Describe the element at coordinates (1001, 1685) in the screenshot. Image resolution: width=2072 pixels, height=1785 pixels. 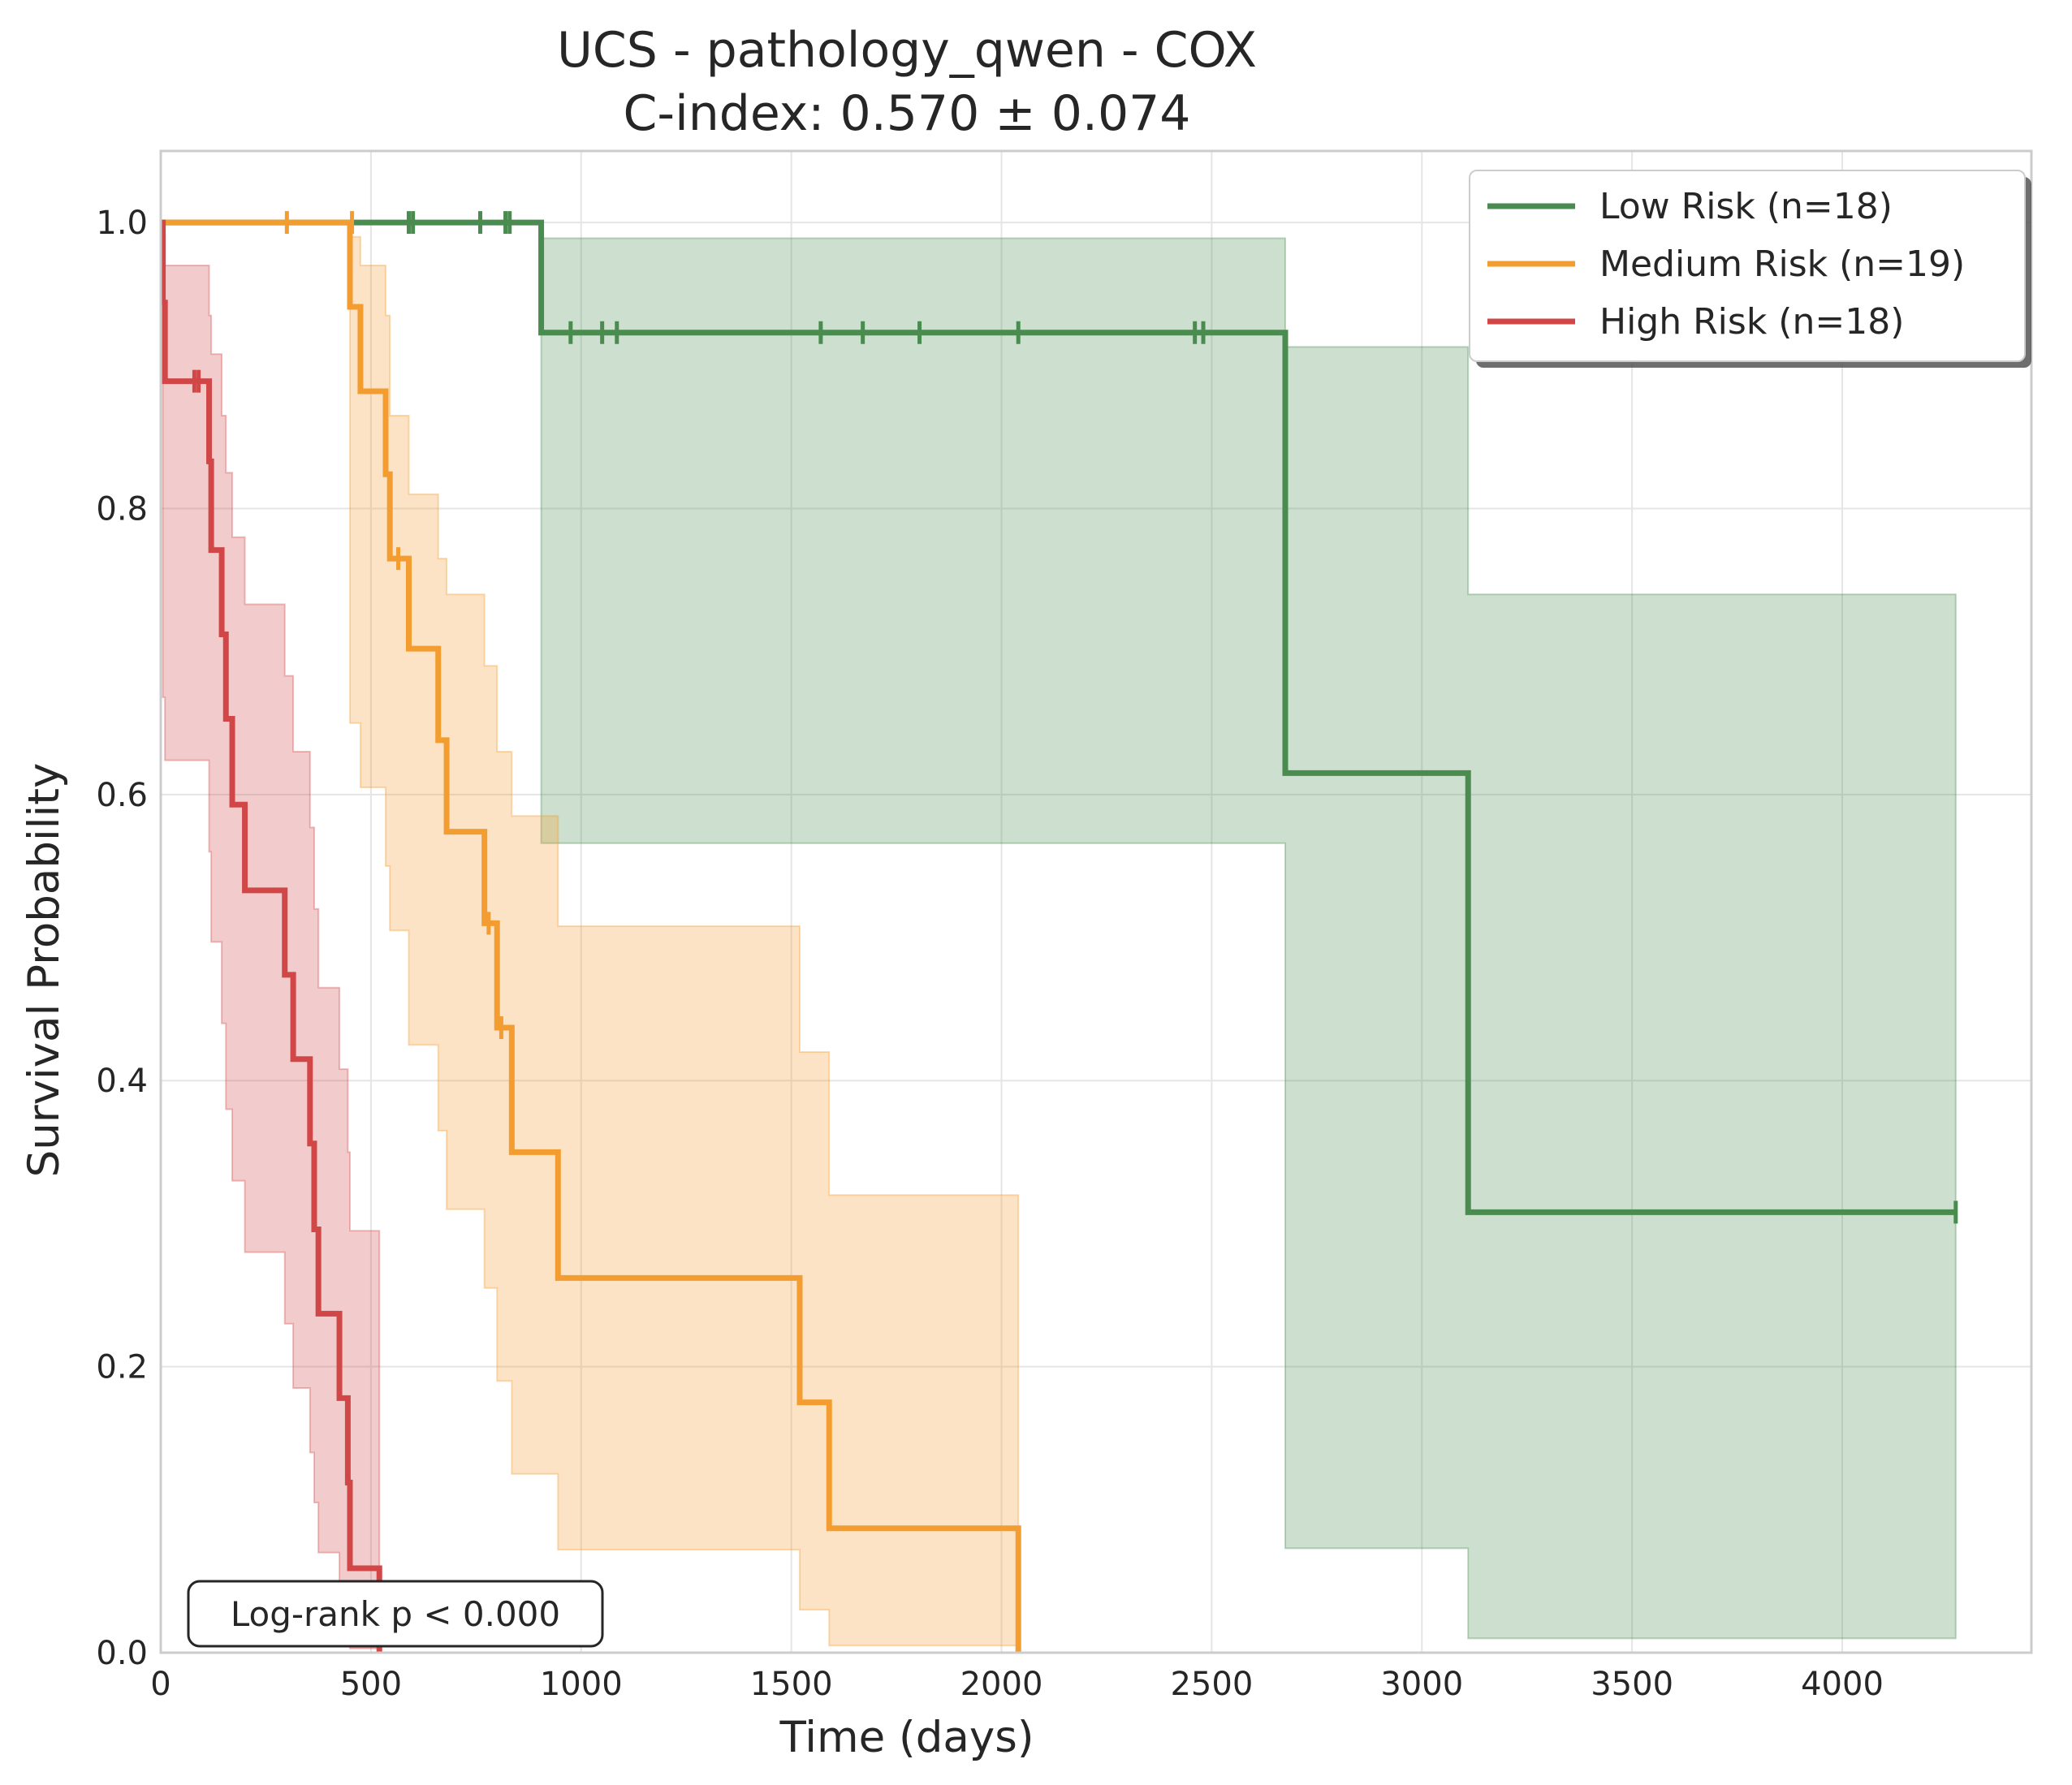
I see `x-tick-label: 2000` at that location.